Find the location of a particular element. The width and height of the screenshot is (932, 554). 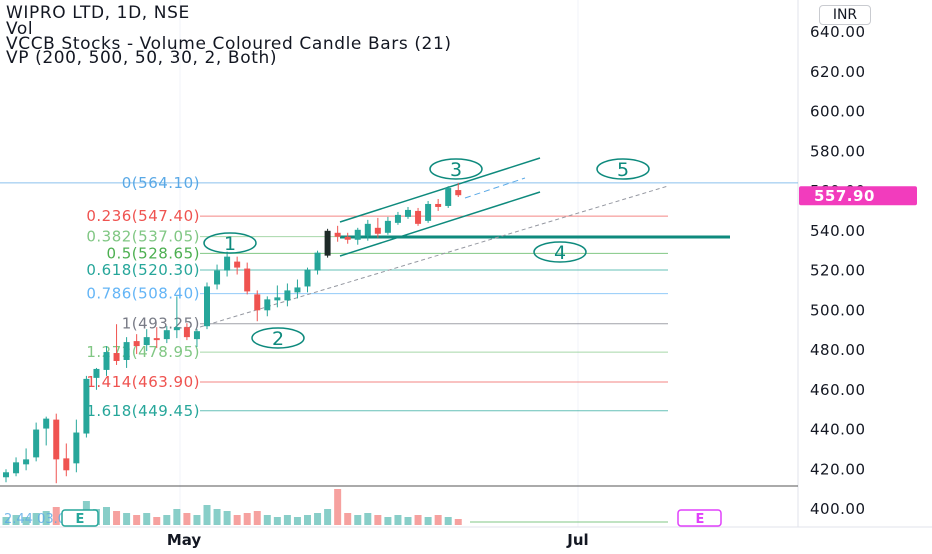

earnings-badge-right is located at coordinates (699, 518).